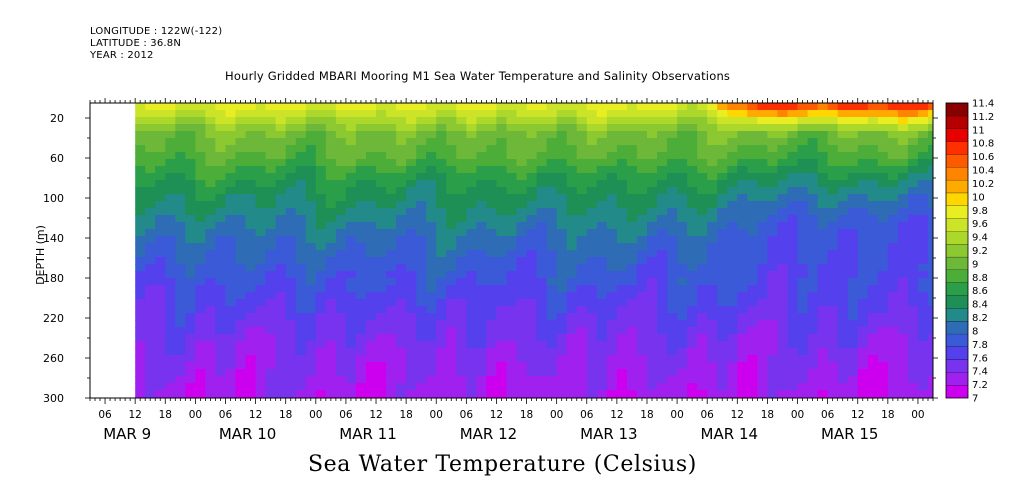 The image size is (1009, 504). I want to click on colorbar-label: 9.8, so click(980, 211).